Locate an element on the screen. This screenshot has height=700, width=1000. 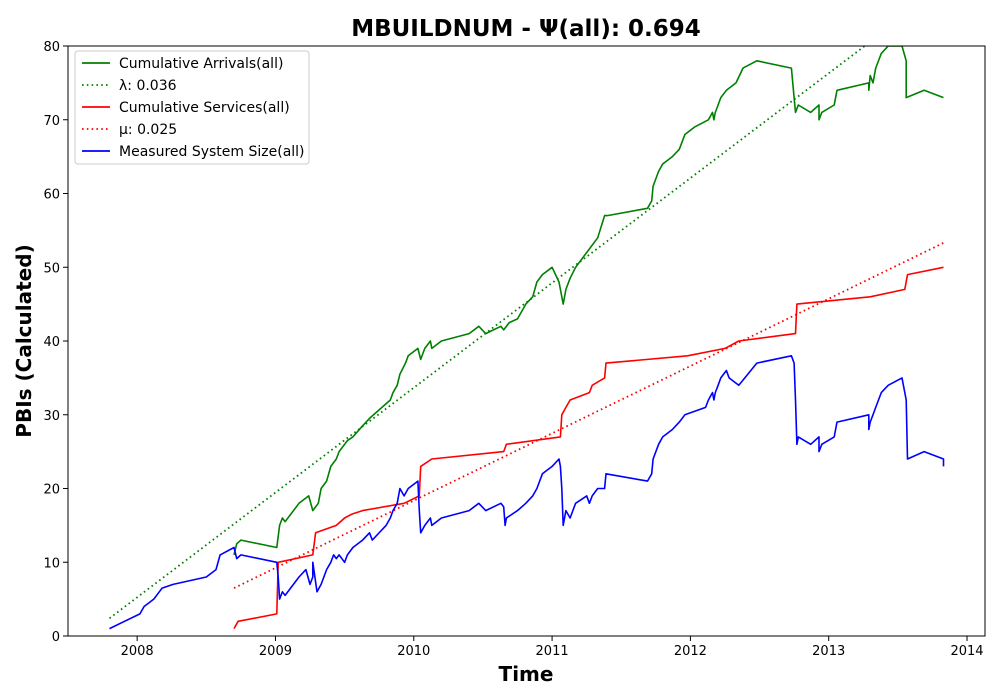
y-tick-label: 30 is located at coordinates (51, 416).